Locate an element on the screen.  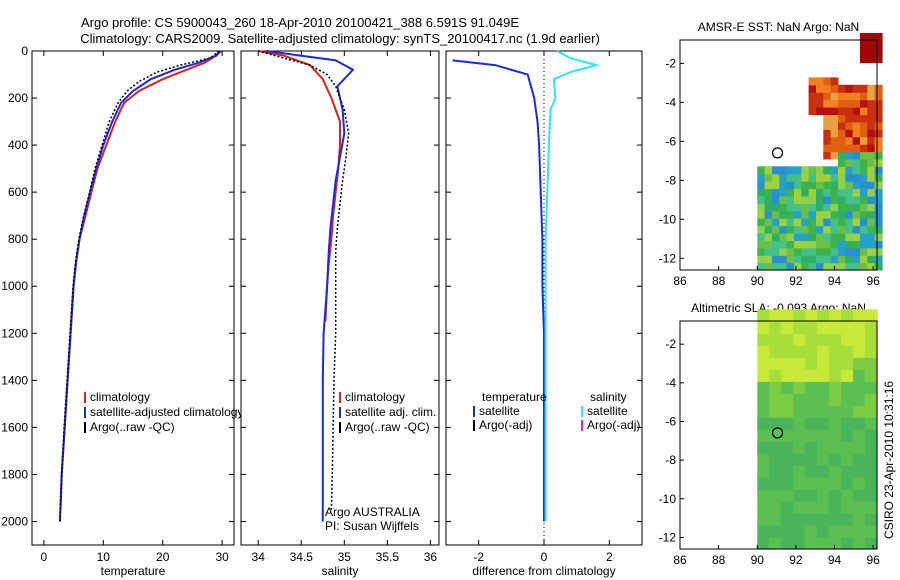
annotation-text: Argo AUSTRALIA is located at coordinates (372, 512).